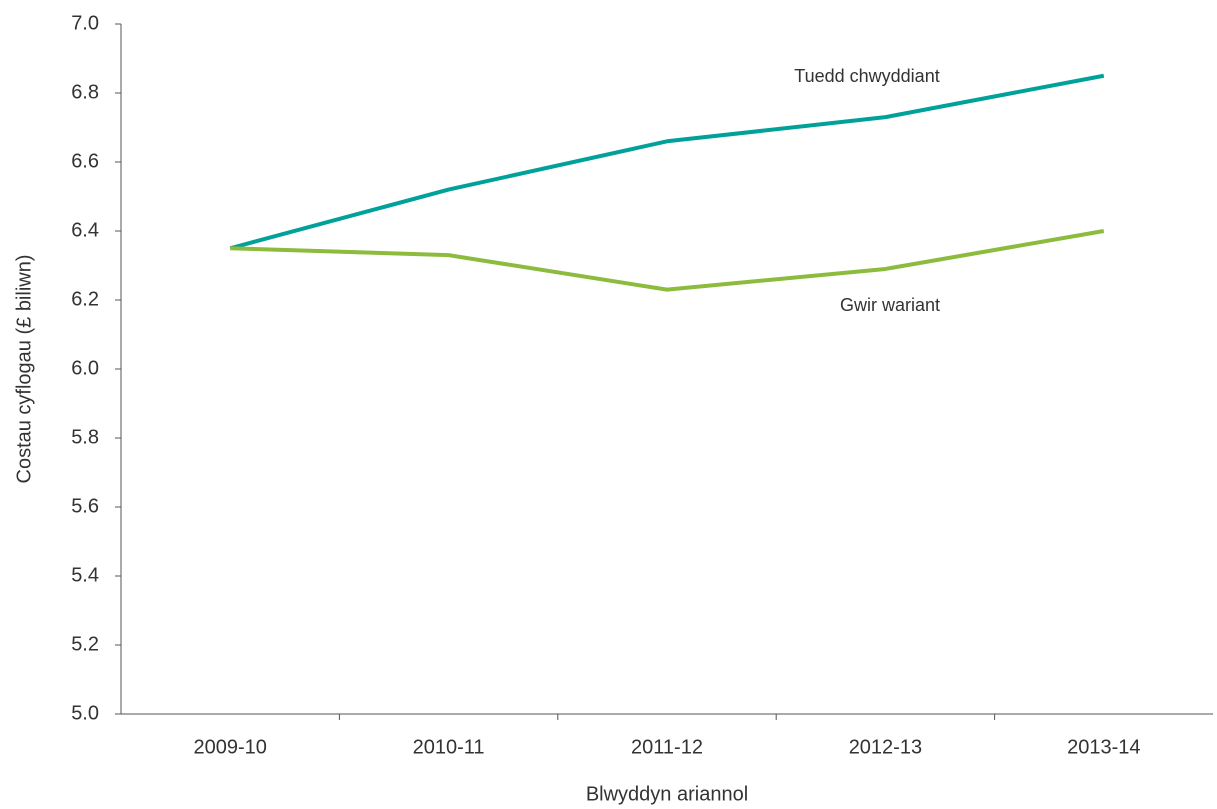  What do you see at coordinates (85, 23) in the screenshot?
I see `y-tick-label: 7.0` at bounding box center [85, 23].